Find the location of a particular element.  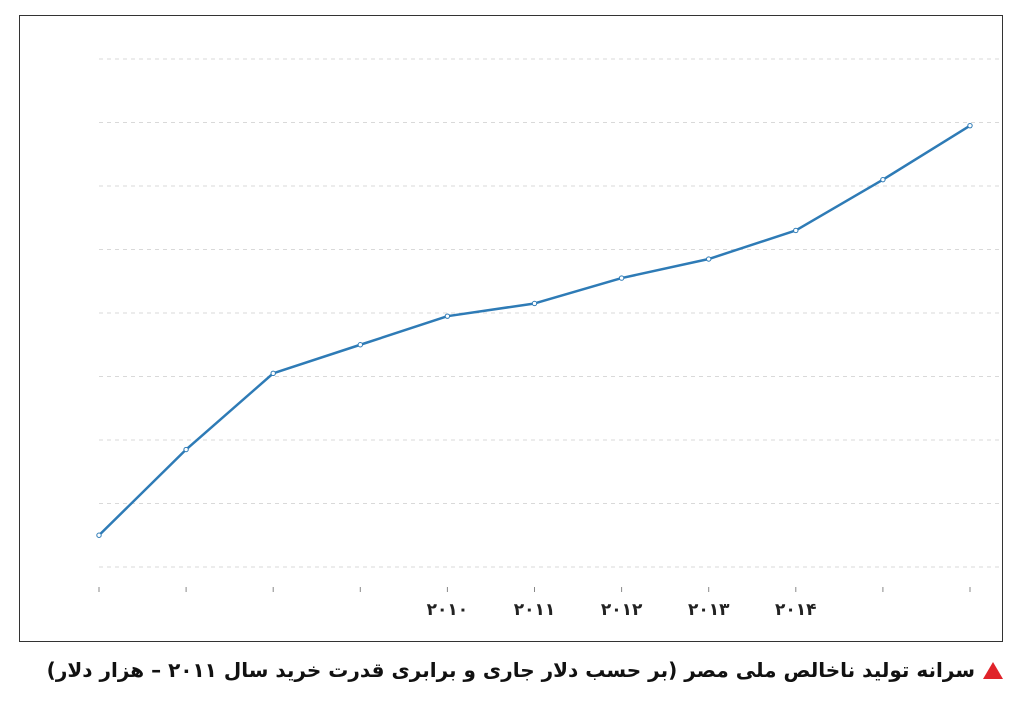

x-tick-label: ۲۰۱۰ is located at coordinates (448, 610).